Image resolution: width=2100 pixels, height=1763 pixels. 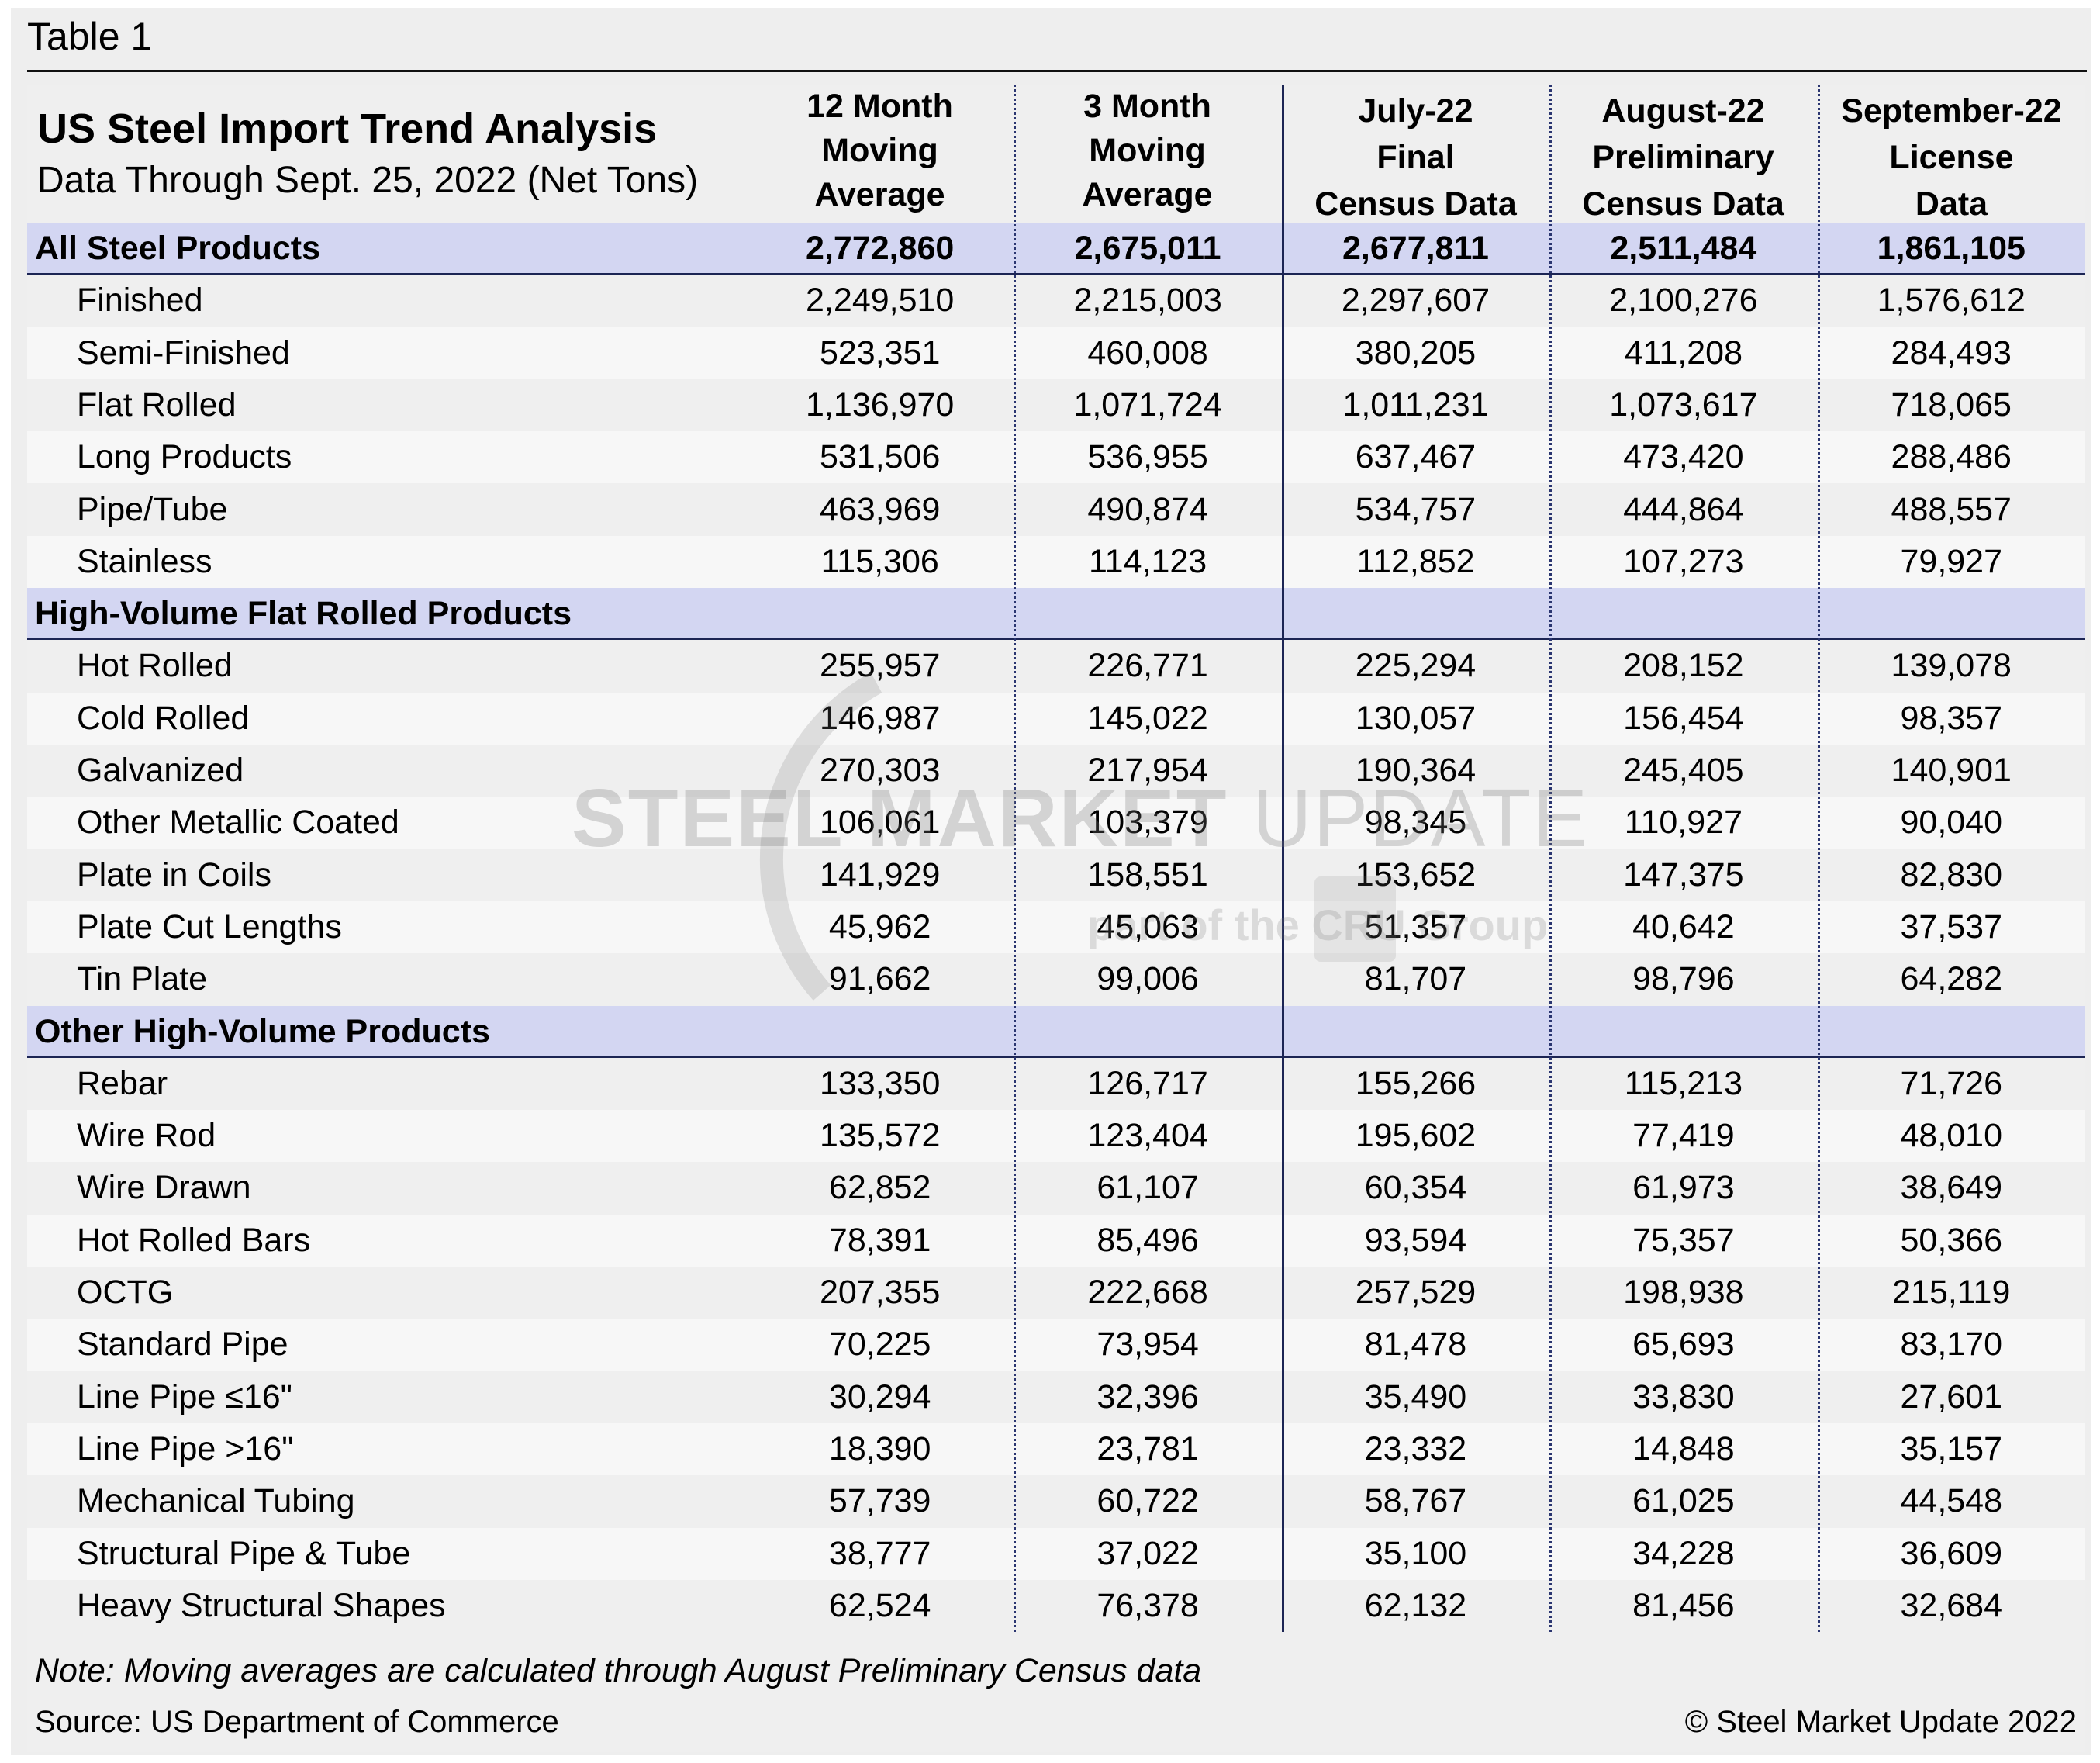 What do you see at coordinates (1056, 1188) in the screenshot?
I see `table-row: Wire Drawn 62,852 61,107 60,354 61,973 38,649` at bounding box center [1056, 1188].